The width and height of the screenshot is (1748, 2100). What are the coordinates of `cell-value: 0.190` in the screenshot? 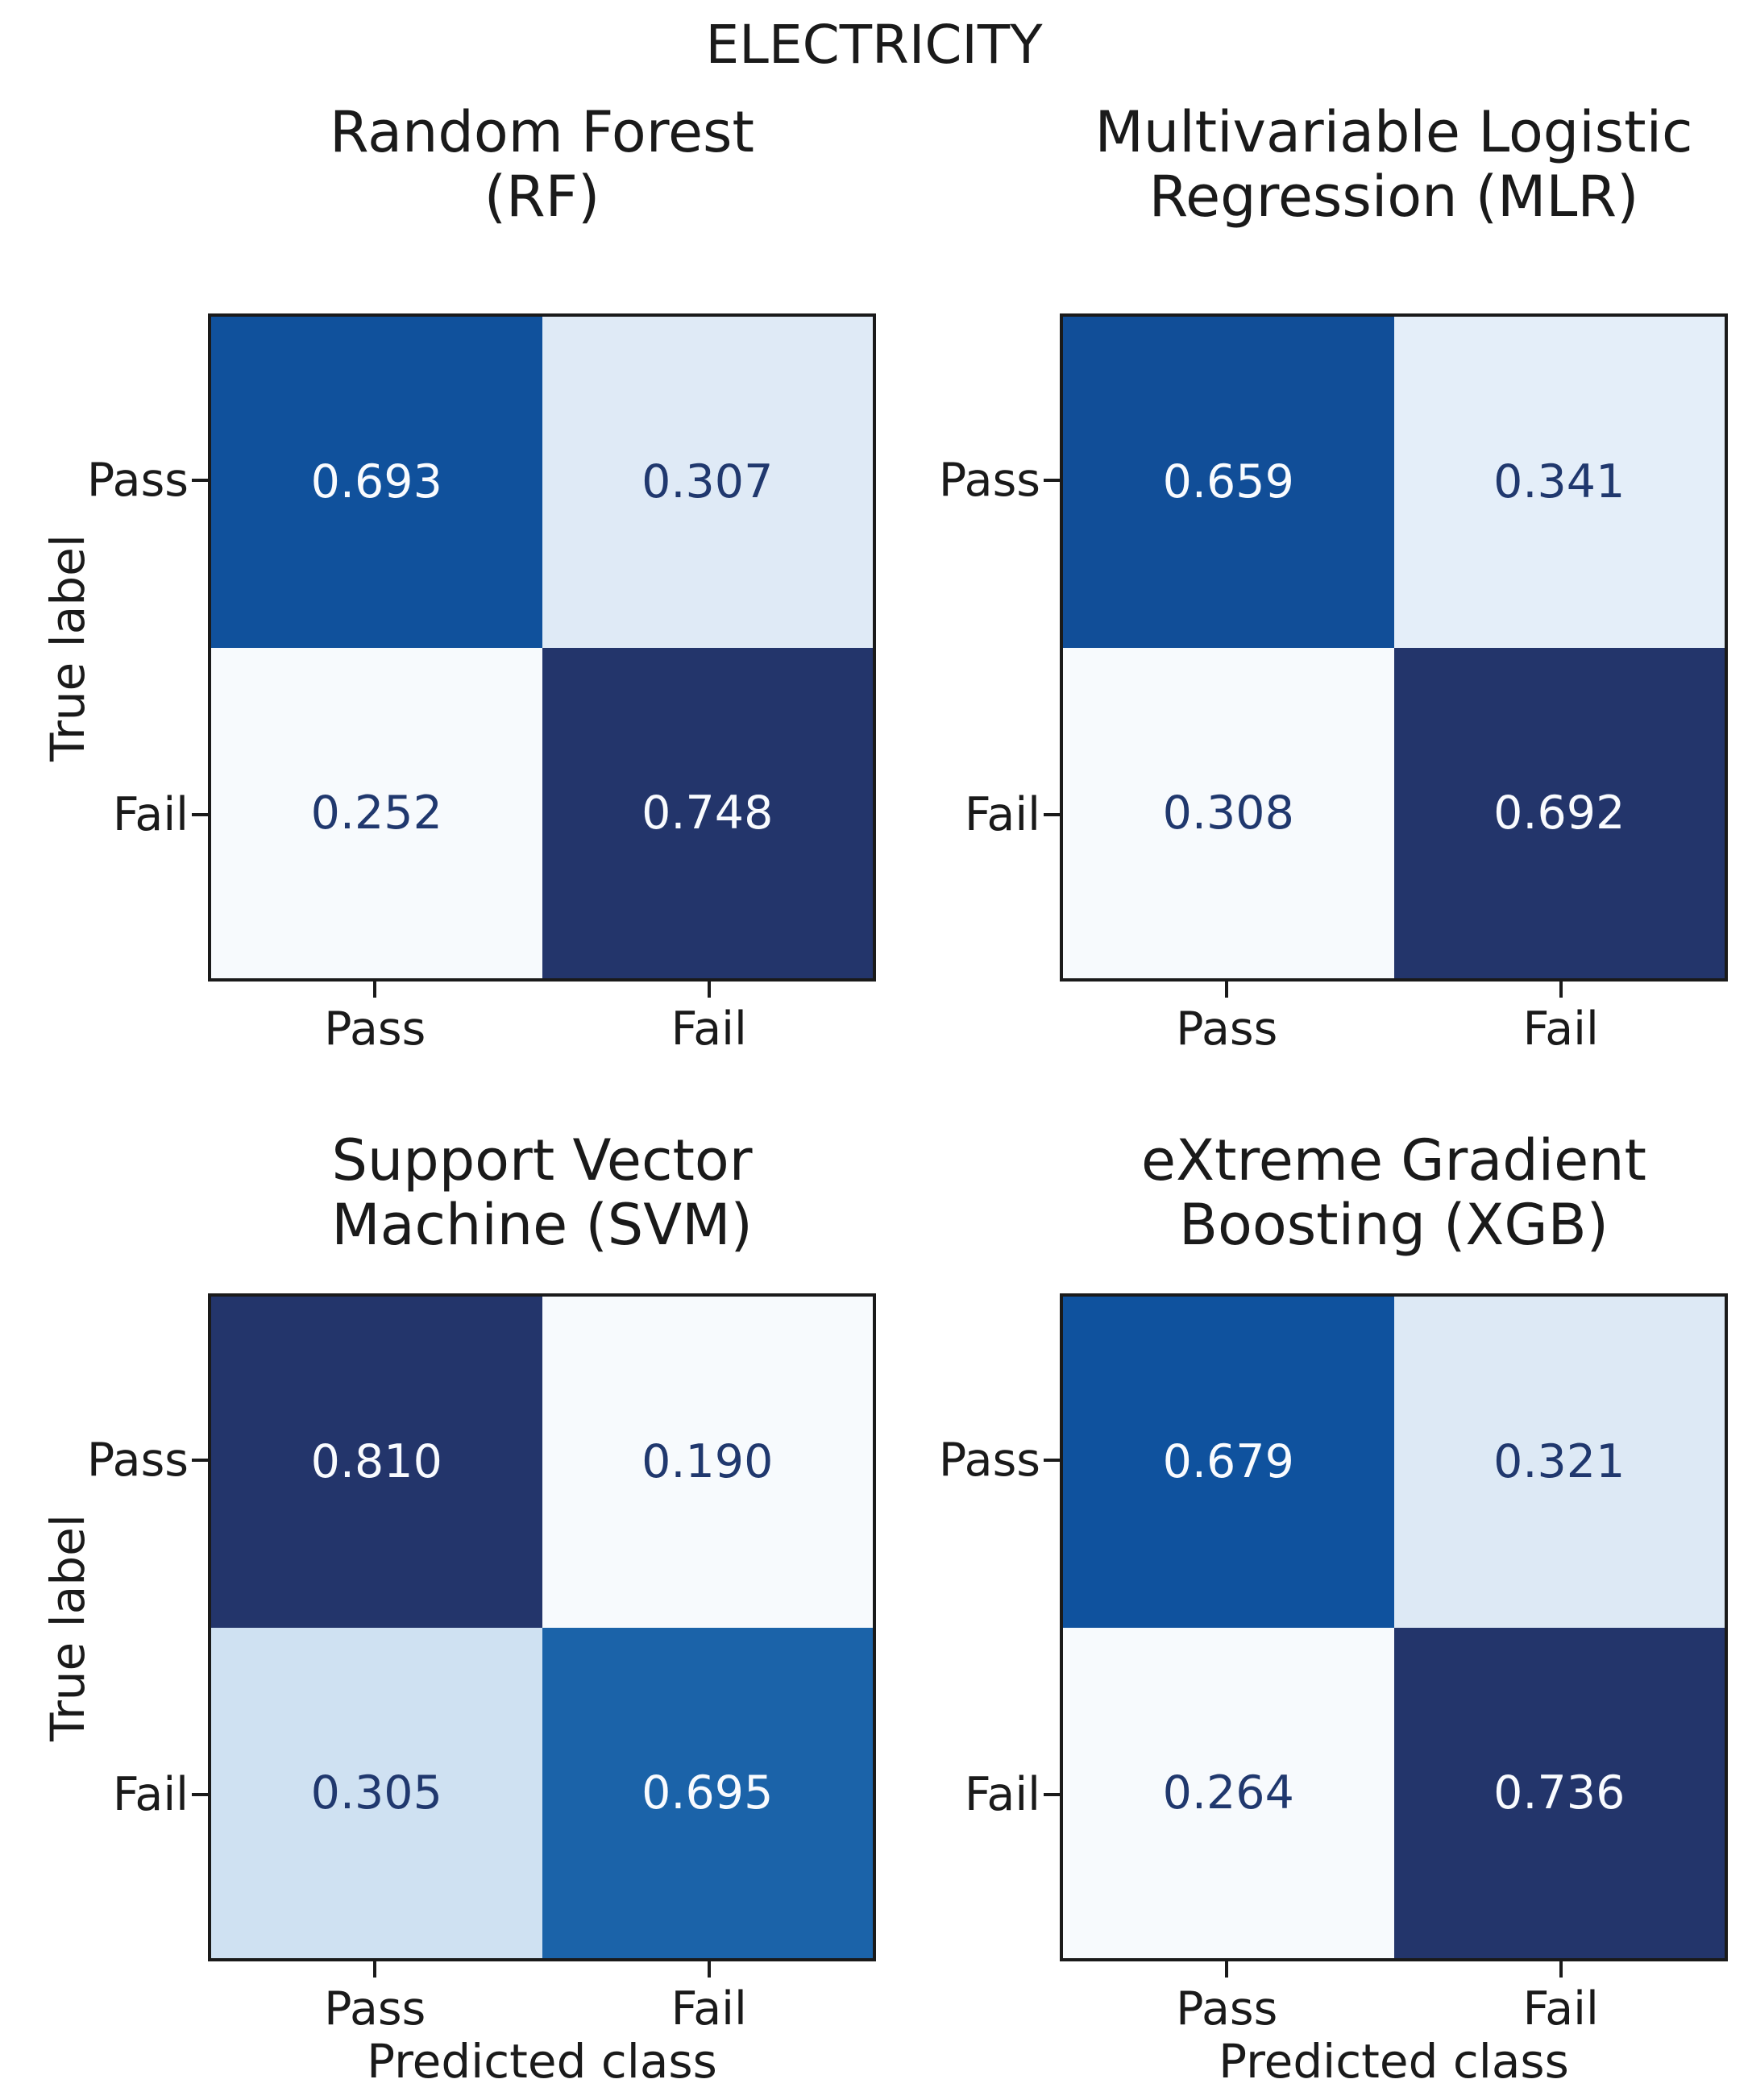 It's located at (707, 1462).